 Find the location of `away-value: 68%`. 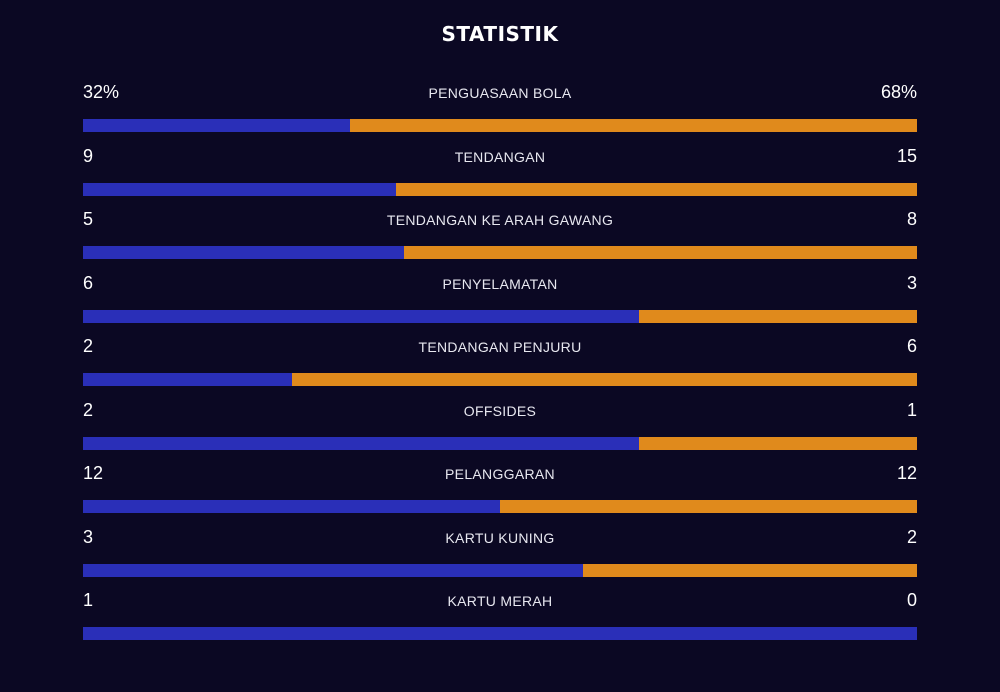

away-value: 68% is located at coordinates (898, 92).